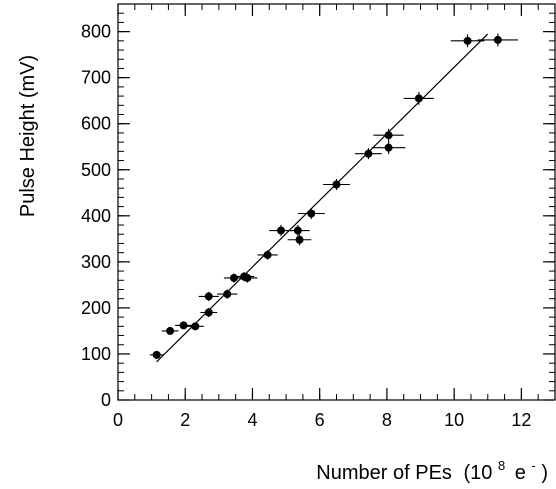  I want to click on y-tick-labels: 0 100 200 300 400 500 600 700 800, so click(96, 216).